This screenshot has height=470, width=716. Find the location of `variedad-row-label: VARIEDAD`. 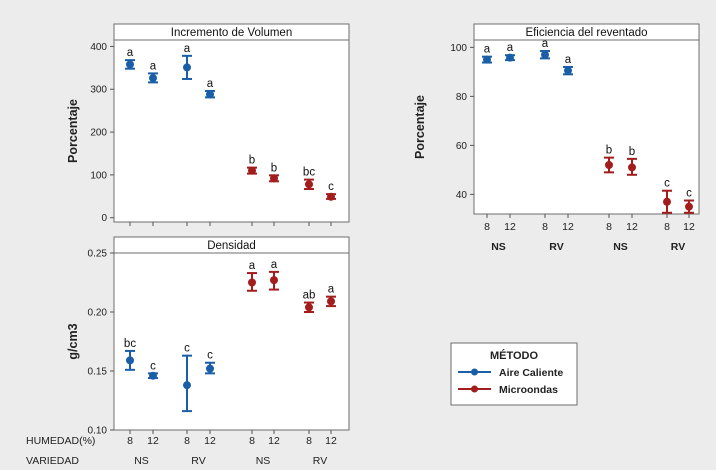

variedad-row-label: VARIEDAD is located at coordinates (52, 461).